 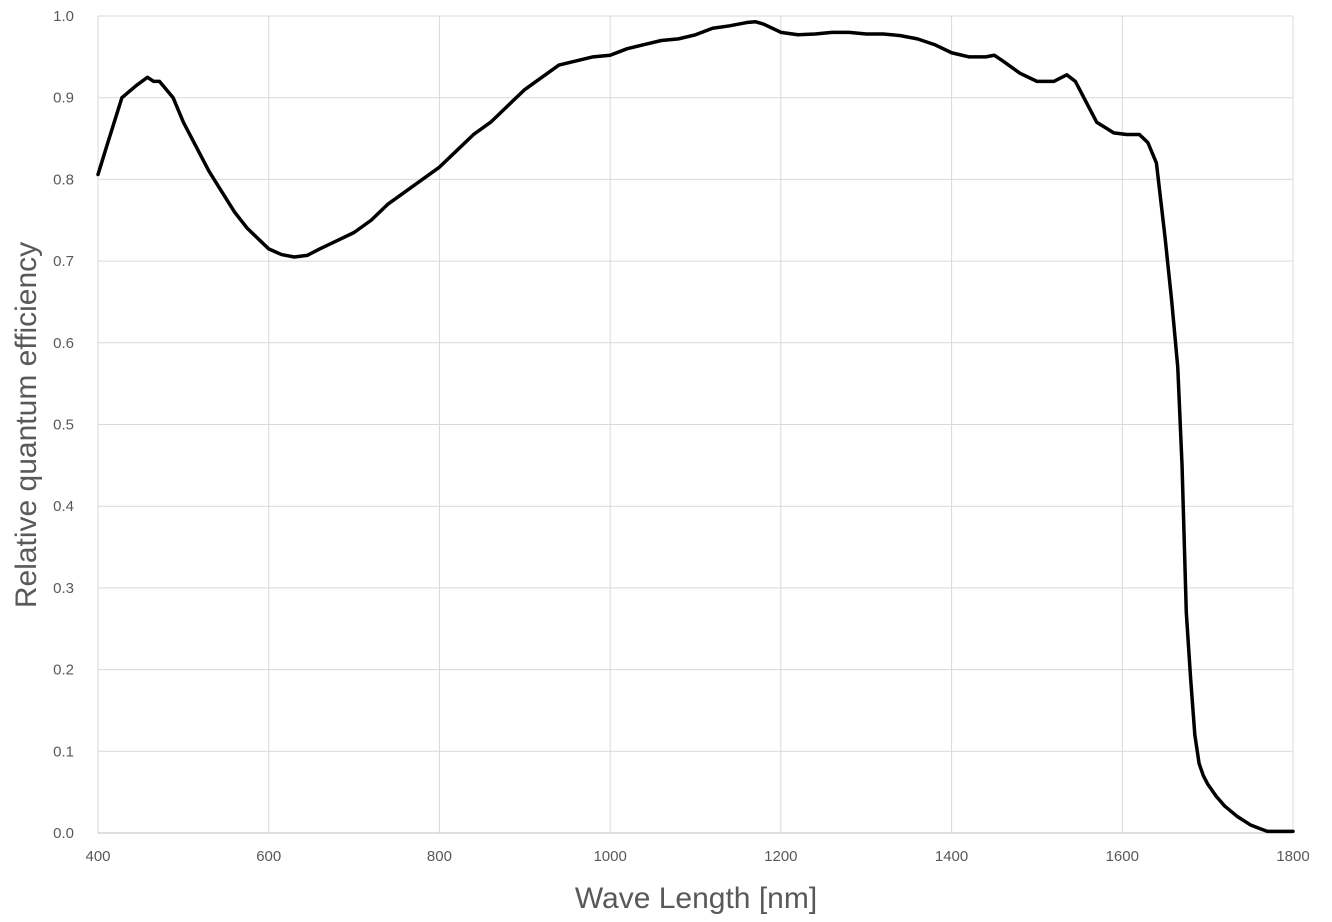 I want to click on y-tick-label: 0.4, so click(x=63, y=506).